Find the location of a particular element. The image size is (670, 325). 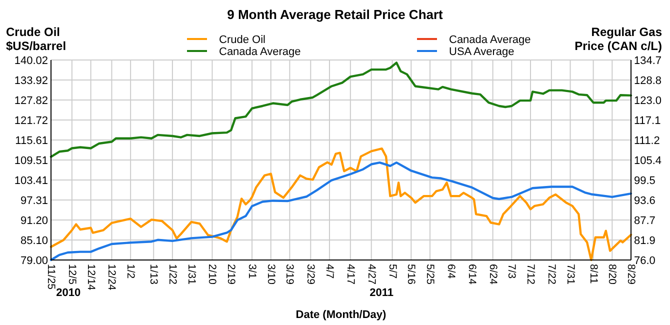

y2-tick-label: 134.7 is located at coordinates (648, 61).